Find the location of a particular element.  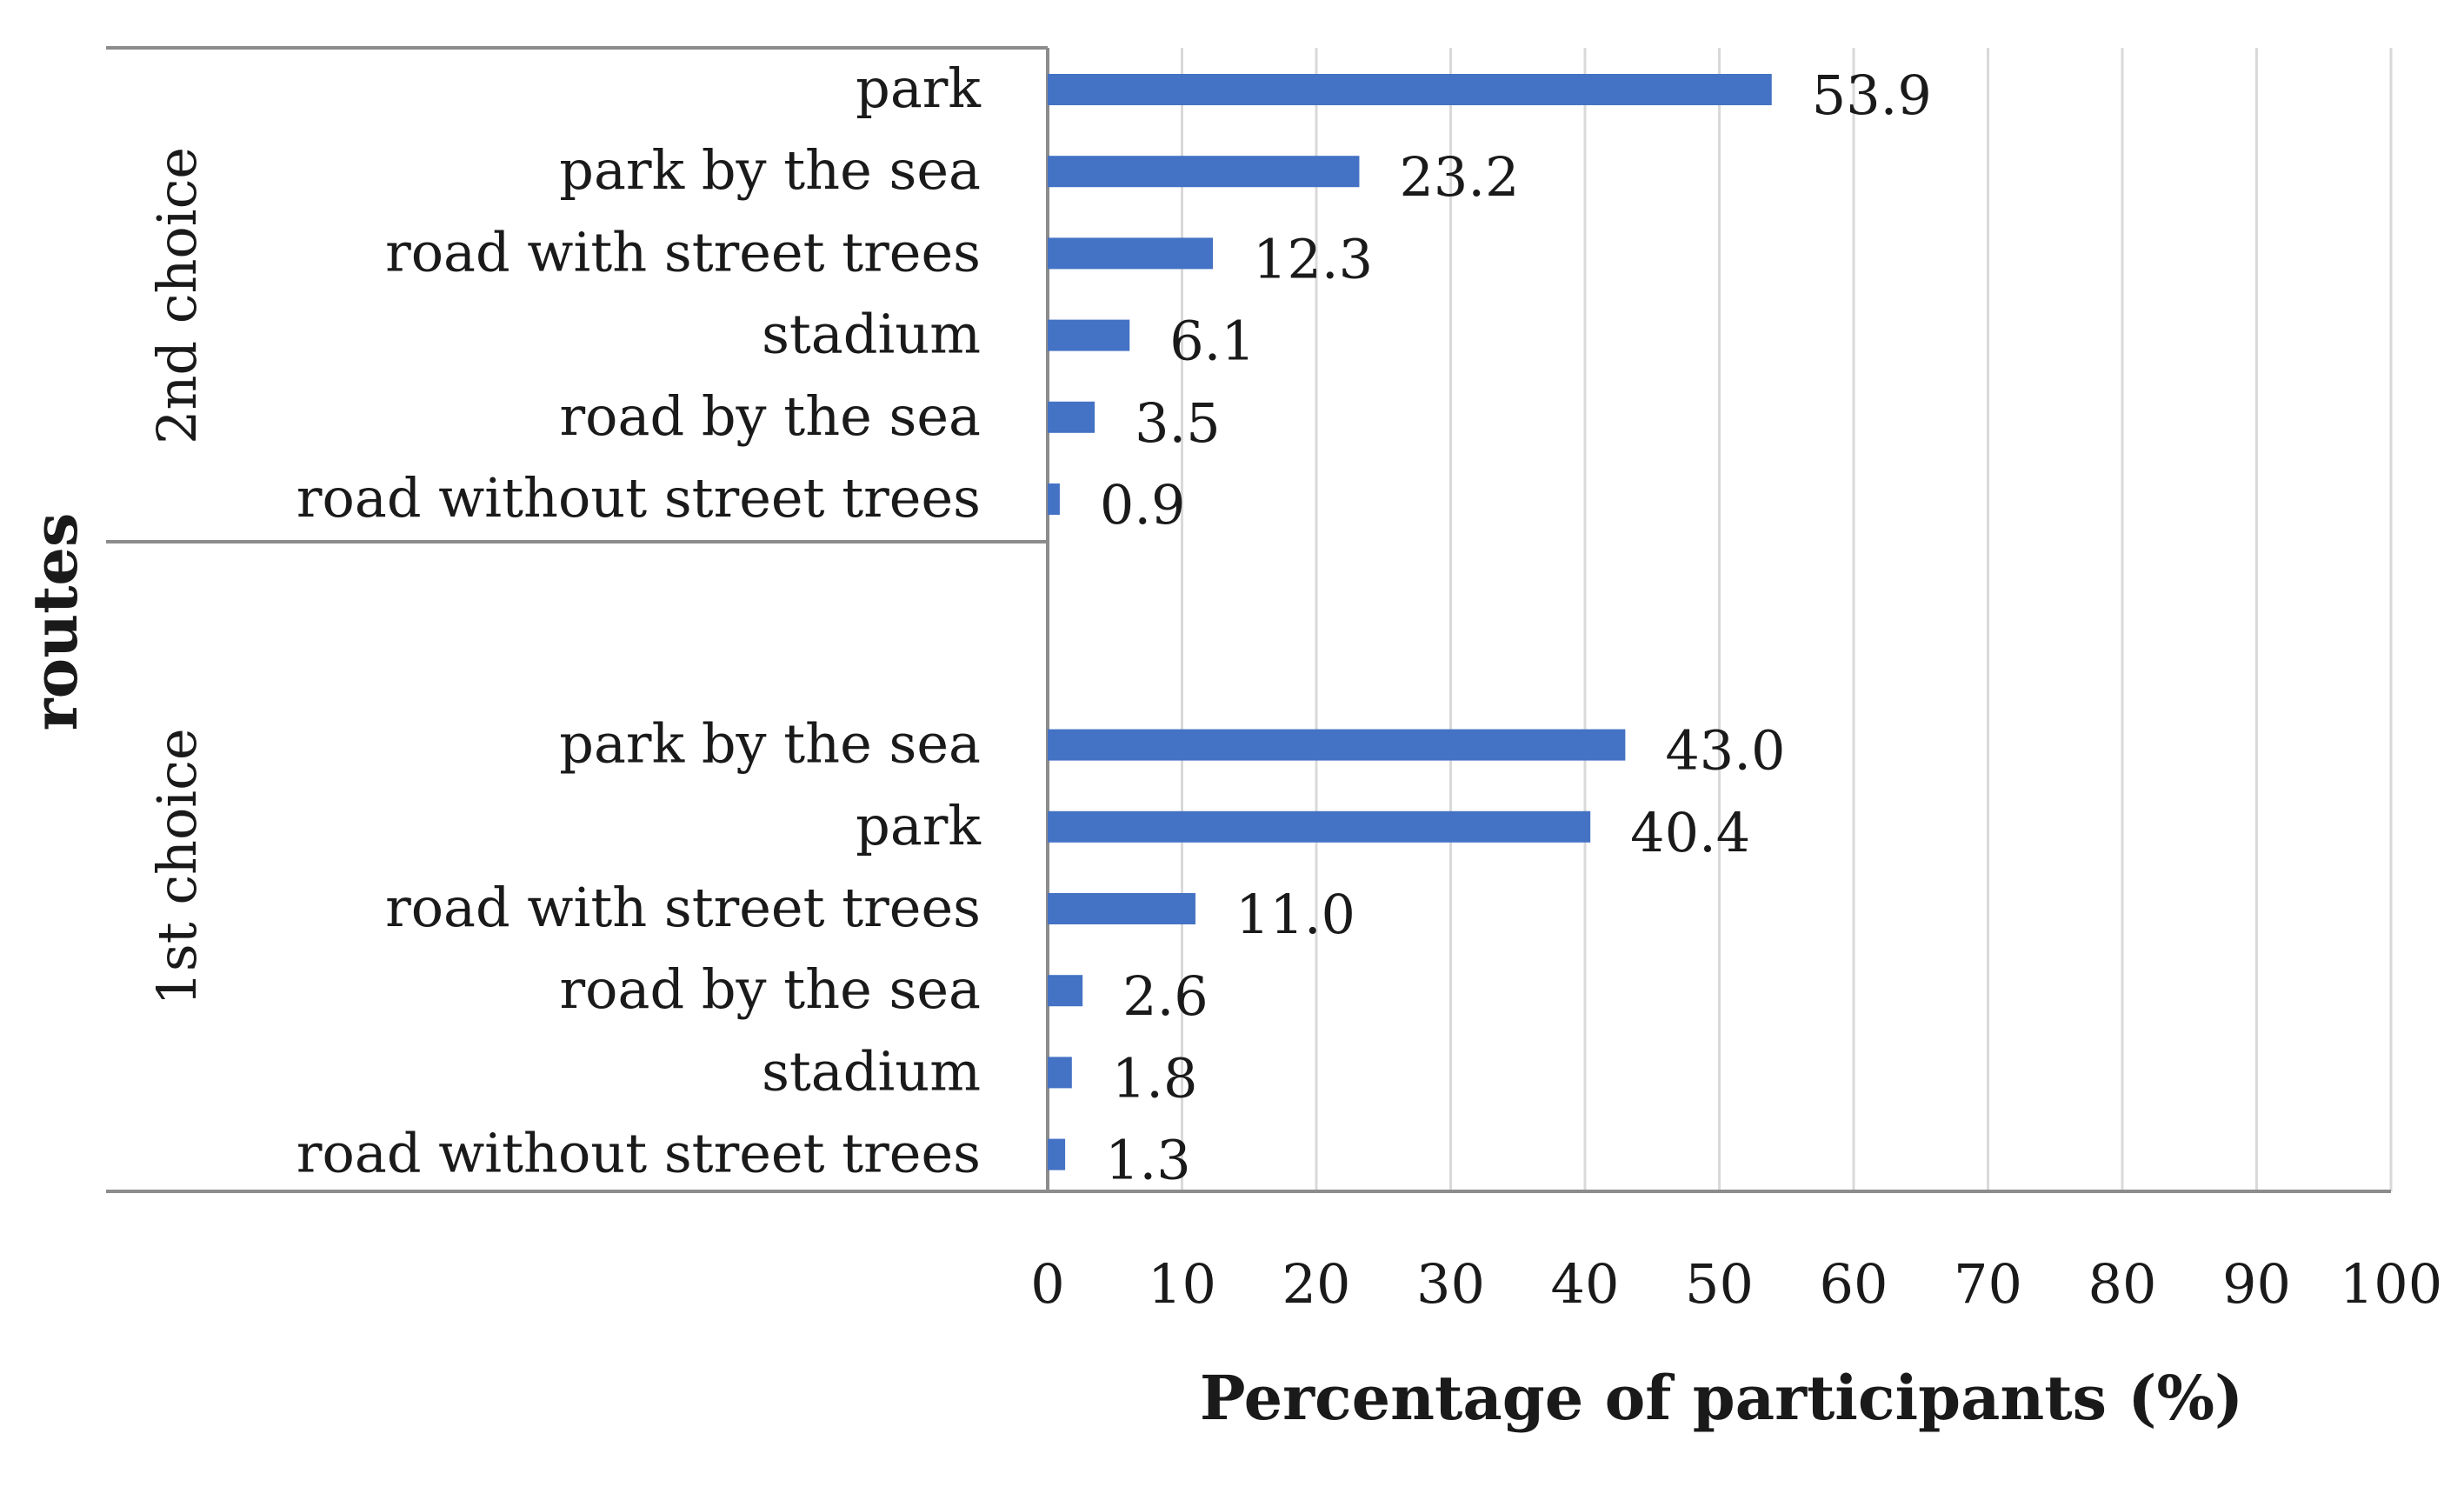

value-label: 1.3 is located at coordinates (1148, 1160).